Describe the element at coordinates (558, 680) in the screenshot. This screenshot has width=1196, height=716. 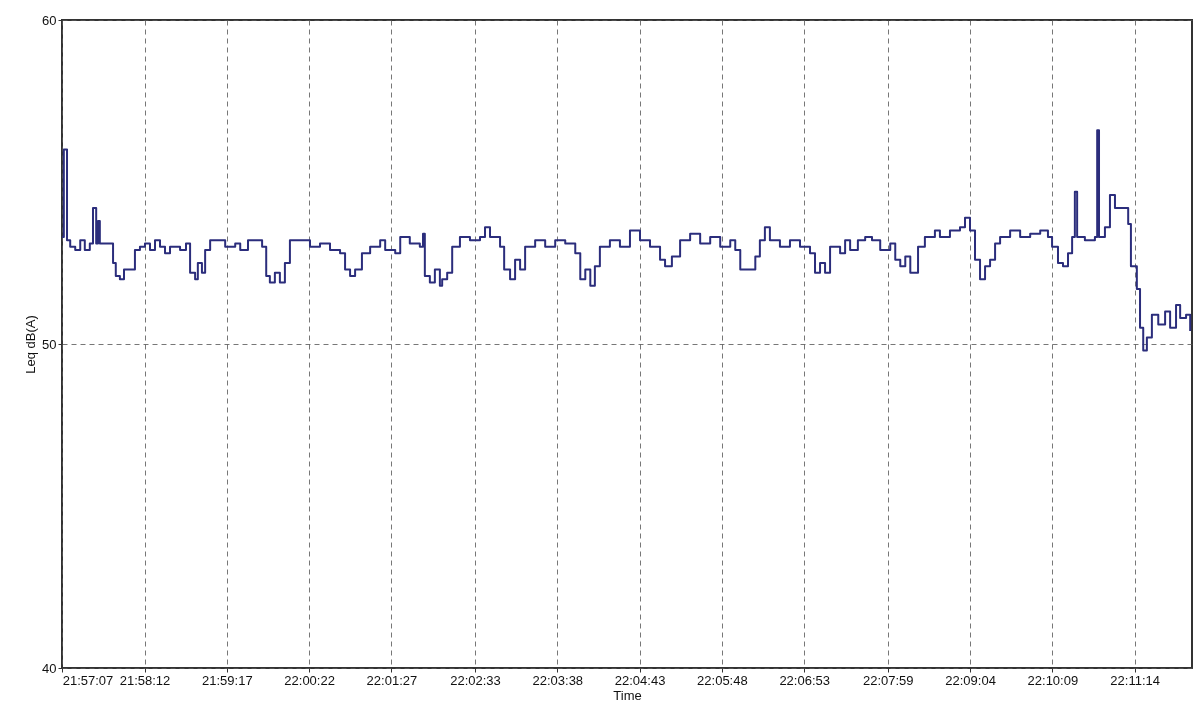
I see `x-tick-label: 22:03:38` at that location.